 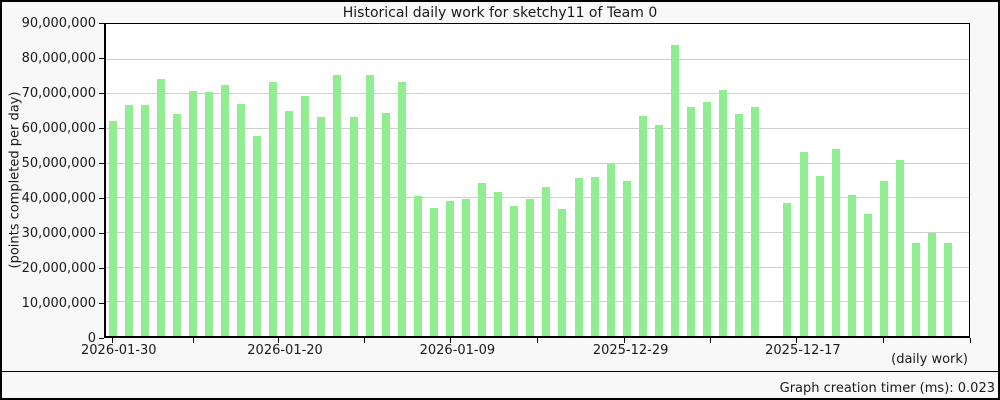 I want to click on y-axis-title: (points completed per day), so click(x=15, y=180).